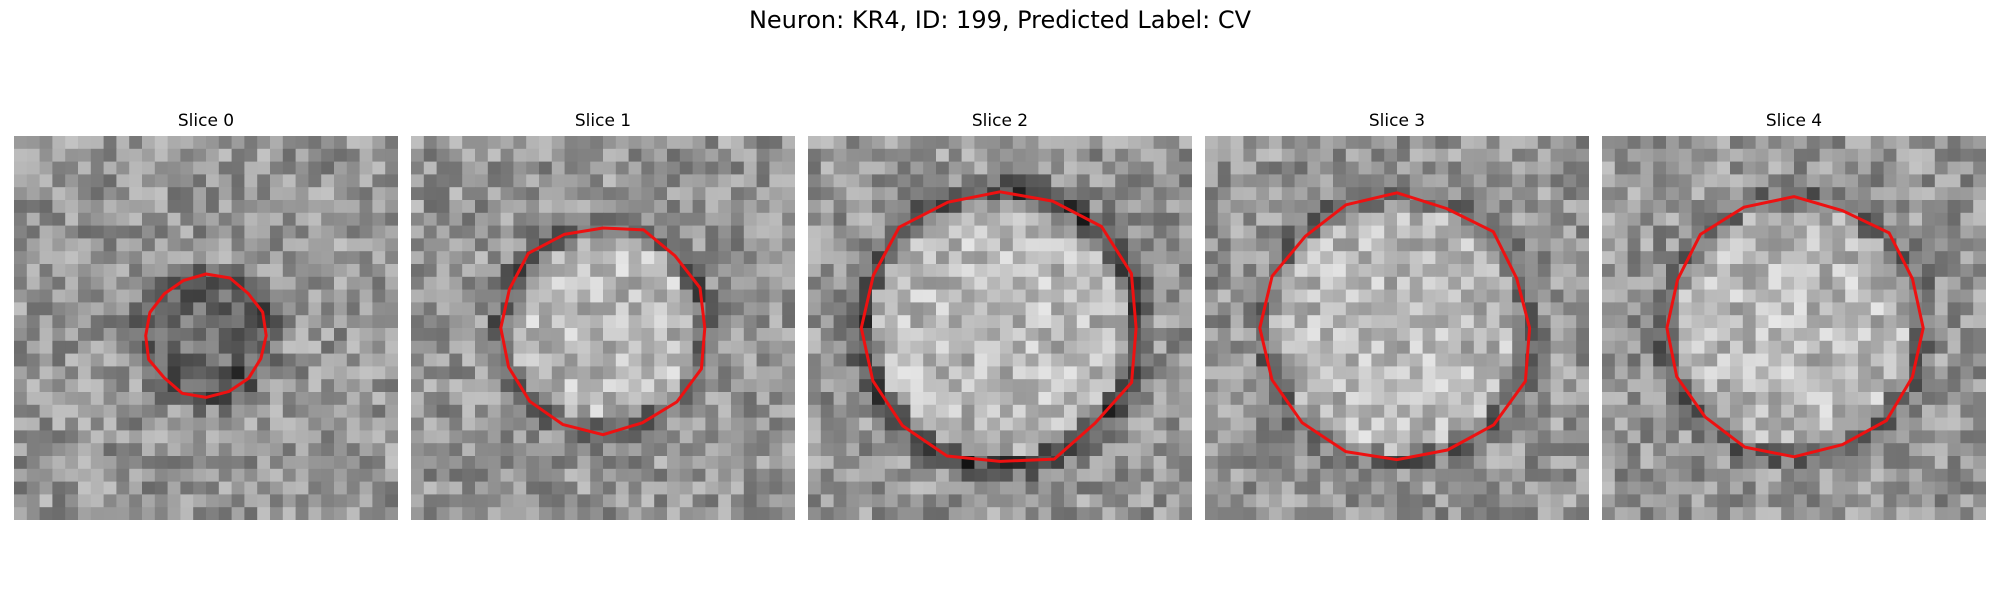 This screenshot has height=600, width=2000. What do you see at coordinates (206, 121) in the screenshot?
I see `slice-title: Slice 0` at bounding box center [206, 121].